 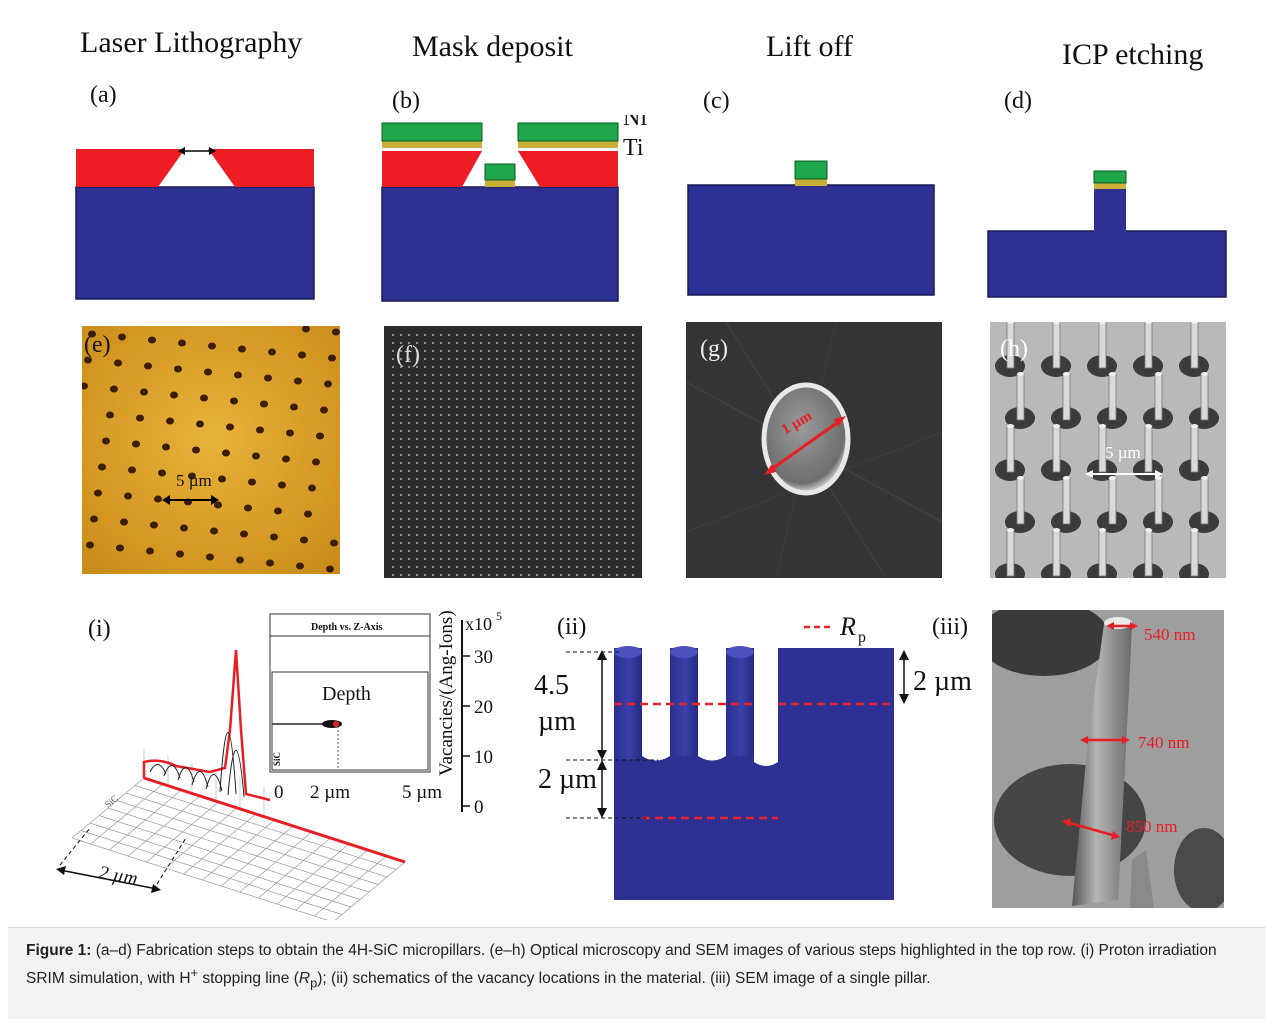 What do you see at coordinates (248, 978) in the screenshot?
I see `caption-text-2: stopping line (` at bounding box center [248, 978].